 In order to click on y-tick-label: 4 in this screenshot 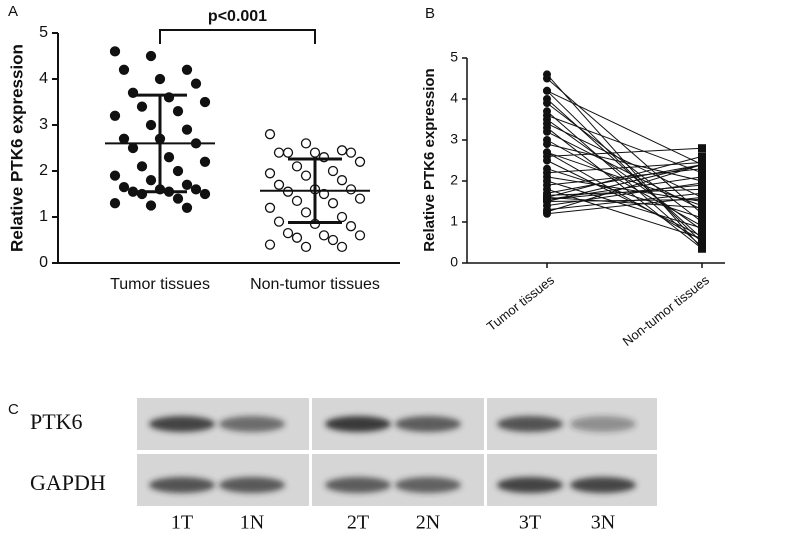, I will do `click(43, 78)`.